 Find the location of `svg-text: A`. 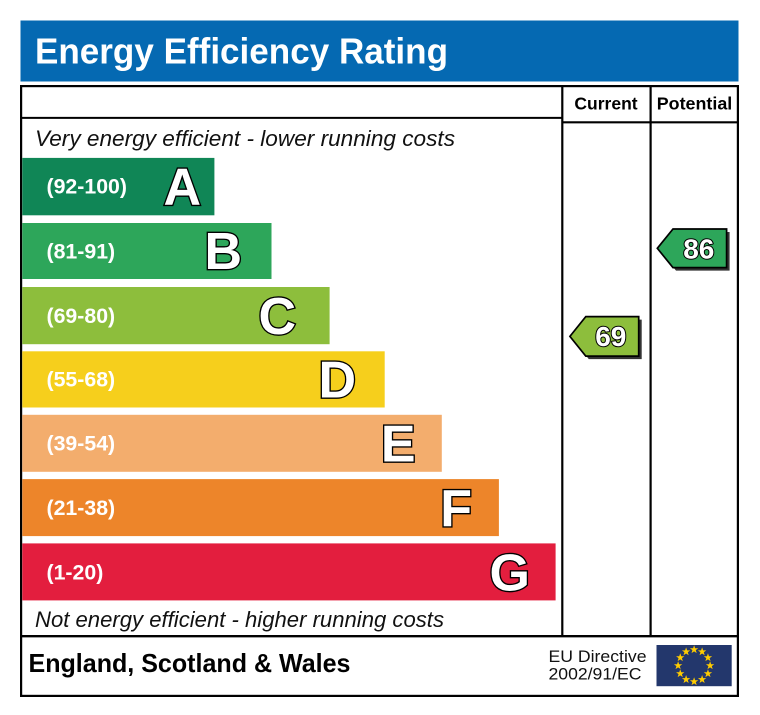

svg-text: A is located at coordinates (182, 188).